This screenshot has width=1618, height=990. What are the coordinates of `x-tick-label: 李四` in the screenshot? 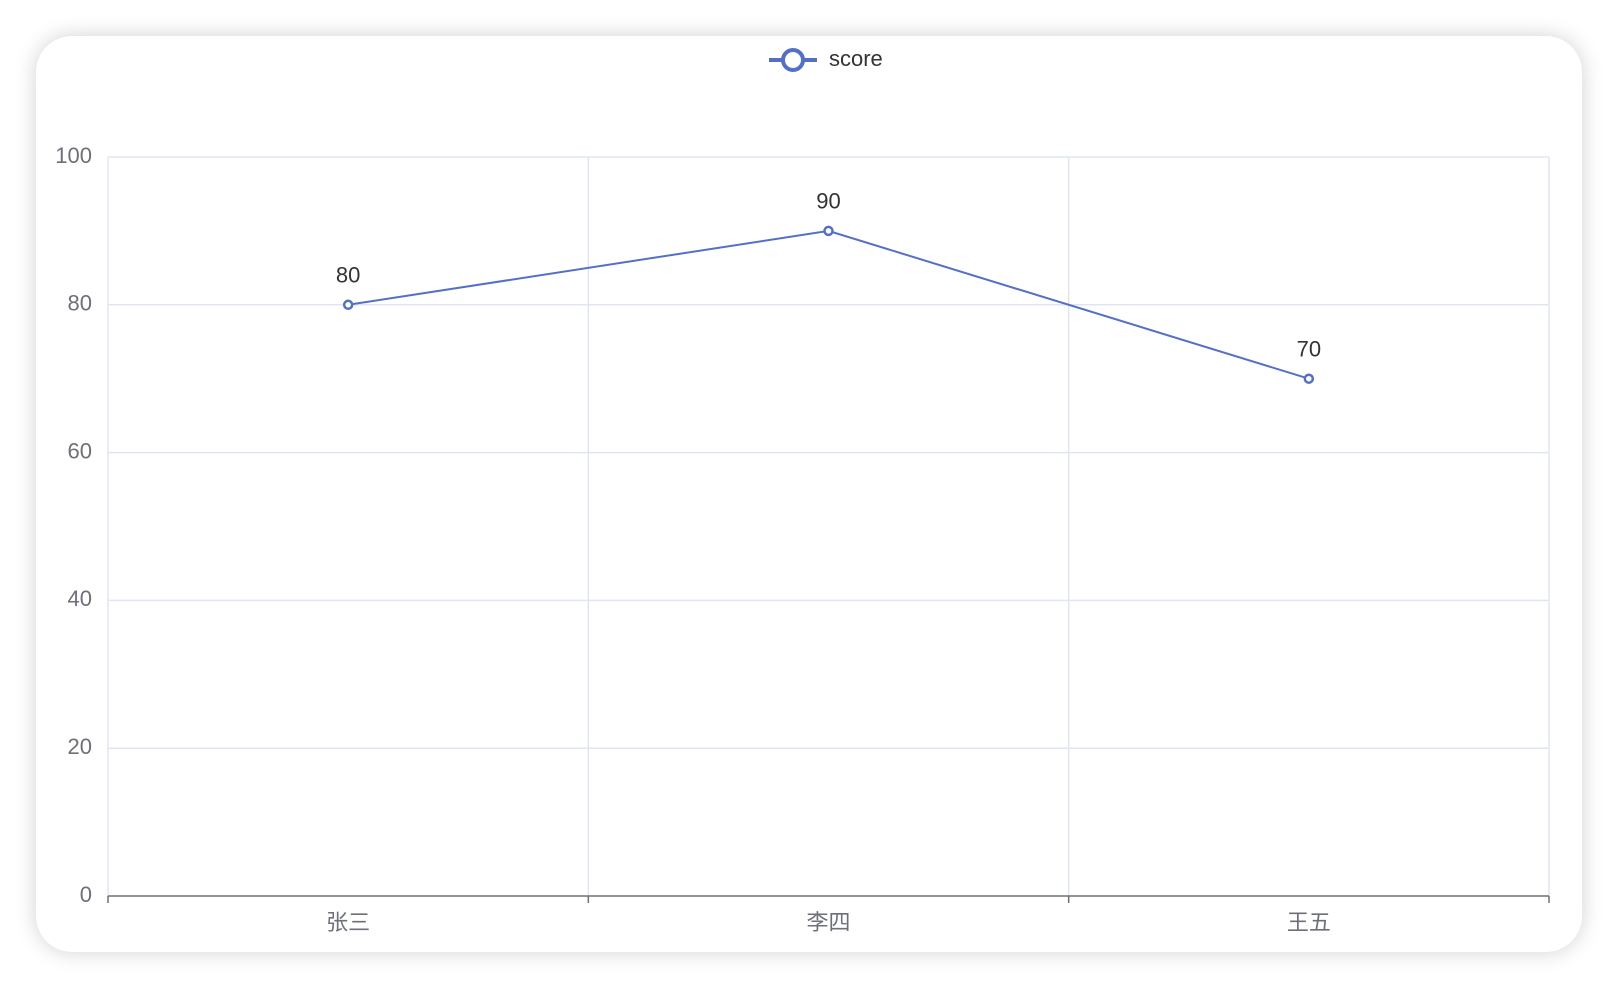 It's located at (828, 922).